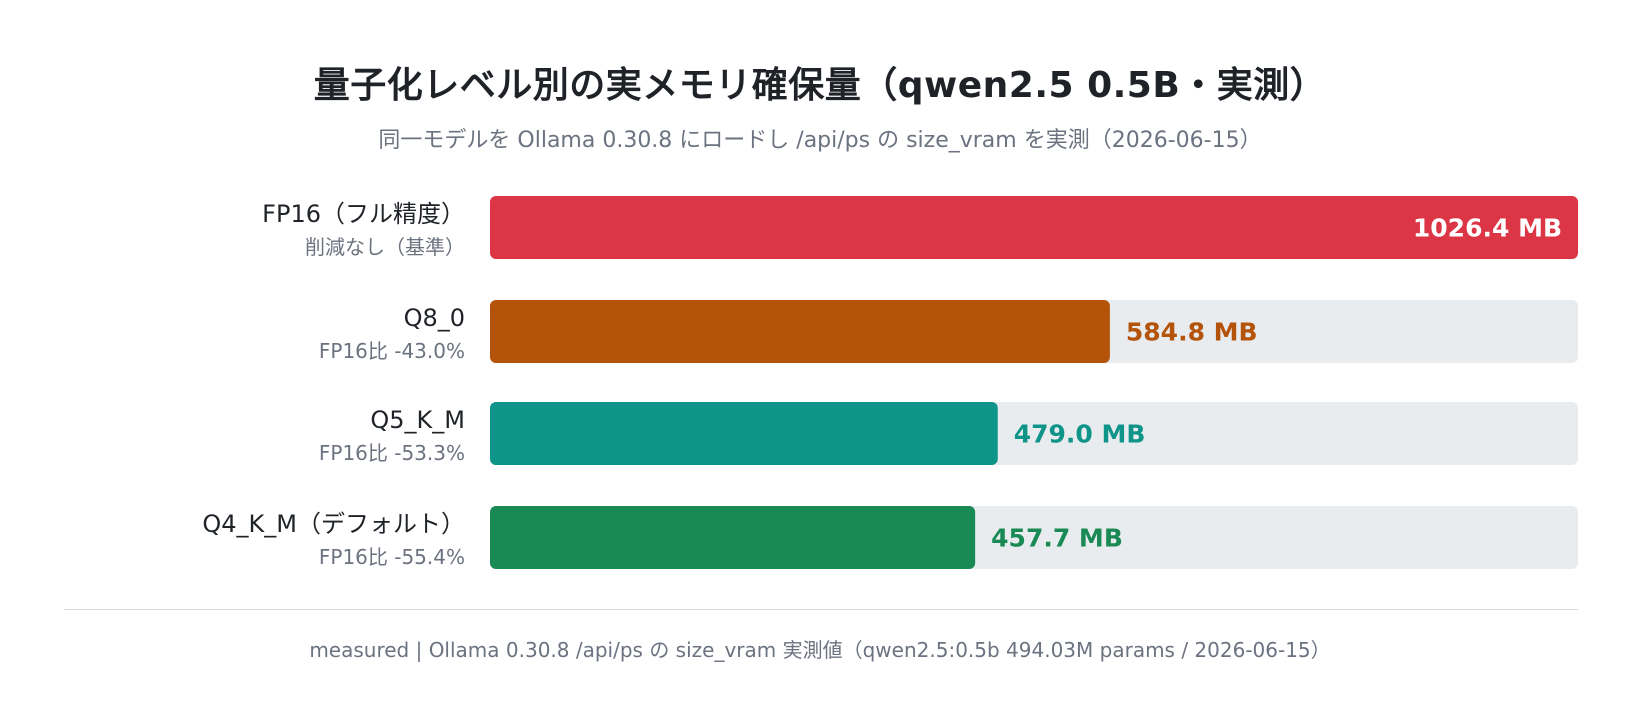 This screenshot has width=1640, height=702. What do you see at coordinates (1057, 538) in the screenshot?
I see `value-label: 457.7 MB` at bounding box center [1057, 538].